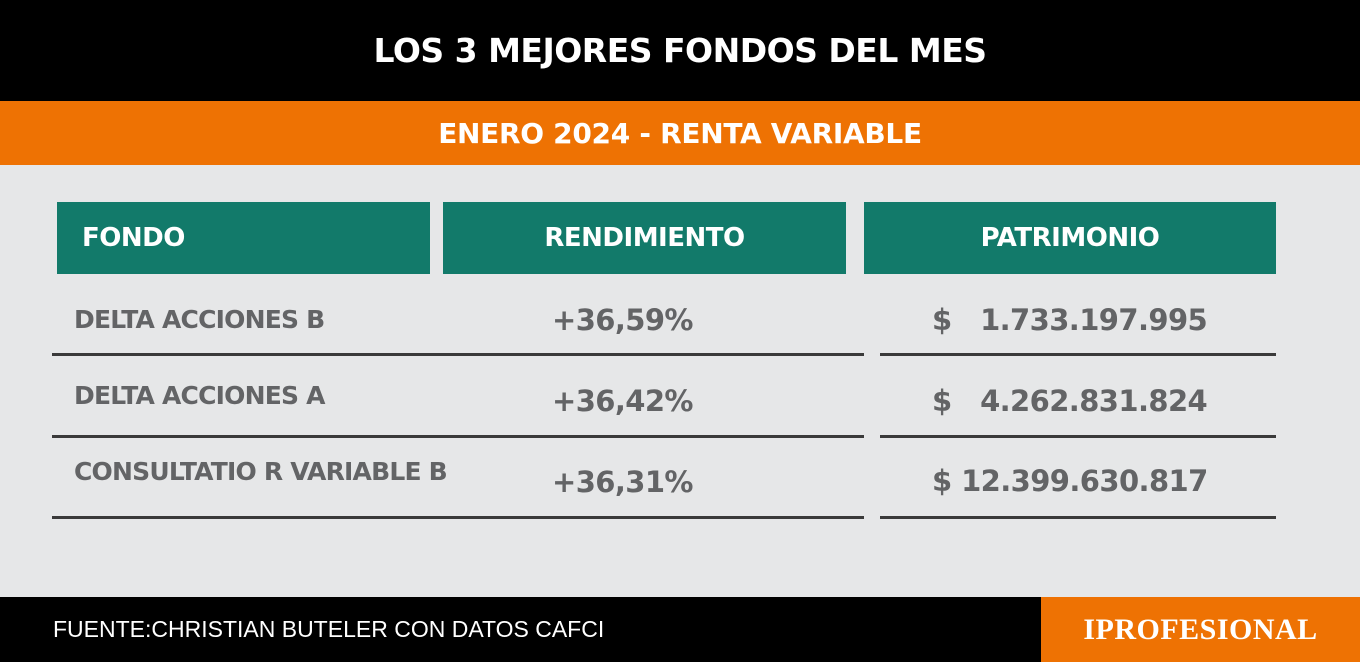 The width and height of the screenshot is (1360, 662). Describe the element at coordinates (199, 395) in the screenshot. I see `row-2-fondo: DELTA ACCIONES A` at that location.